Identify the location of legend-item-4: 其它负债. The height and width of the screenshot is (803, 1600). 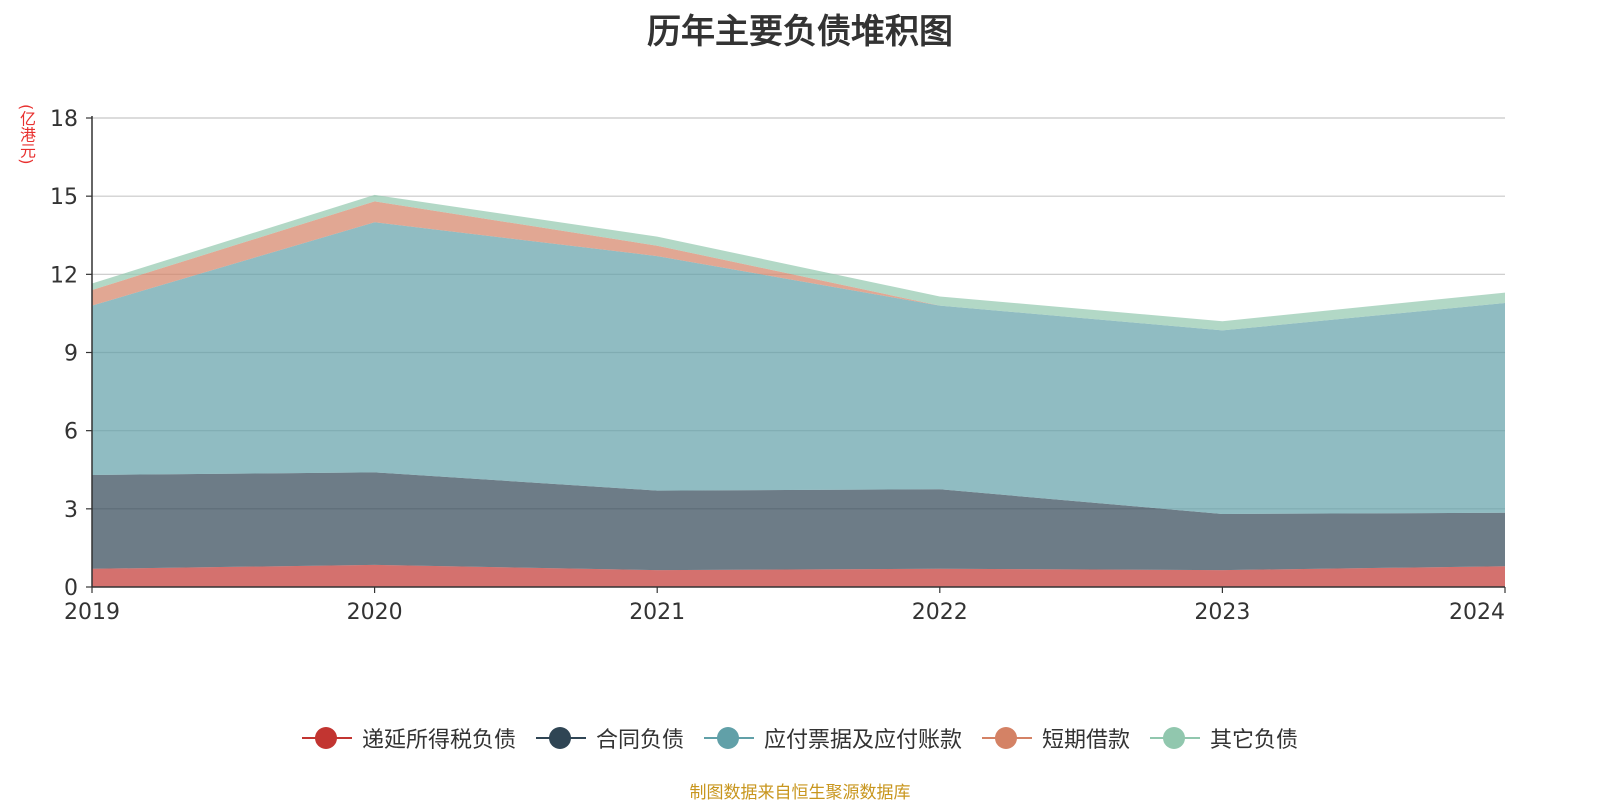
(1224, 738).